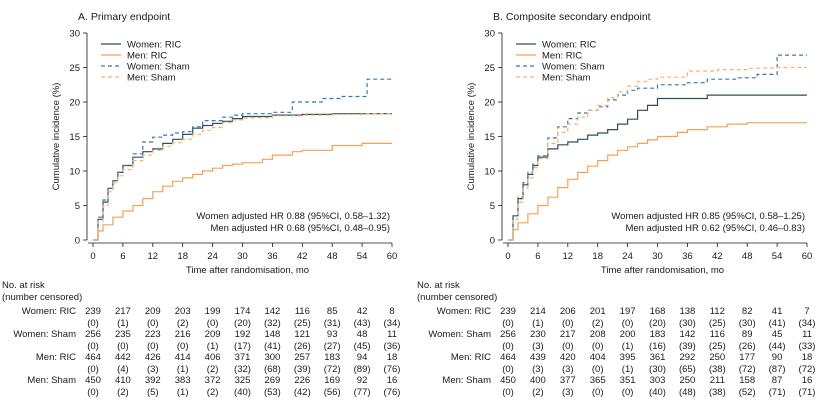 The image size is (830, 407). Describe the element at coordinates (93, 357) in the screenshot. I see `panel-a-risk-at-risk-men-ric-0: 464` at that location.